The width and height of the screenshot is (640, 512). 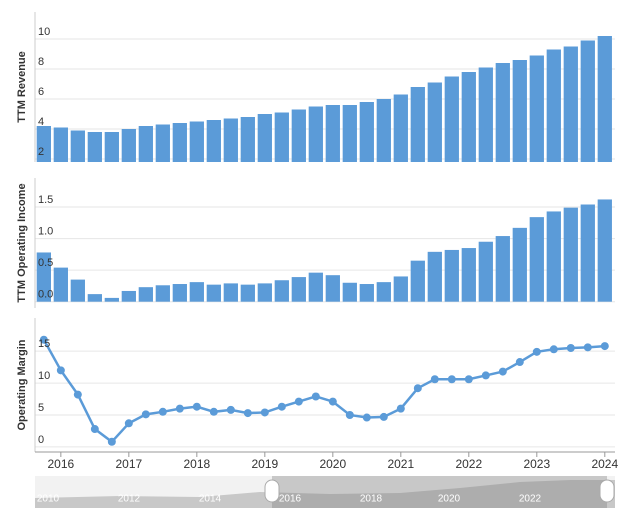 What do you see at coordinates (60, 464) in the screenshot?
I see `x-tick-label: 2016` at bounding box center [60, 464].